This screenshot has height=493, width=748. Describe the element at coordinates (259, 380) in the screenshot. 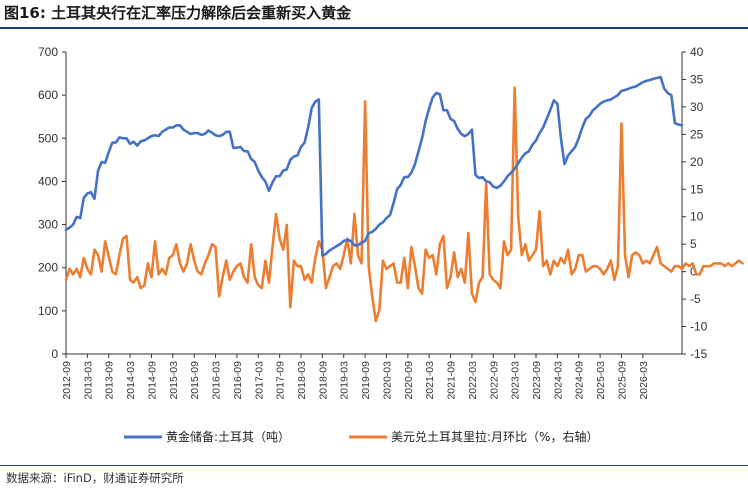

I see `x-tick-label: 2017-03` at that location.